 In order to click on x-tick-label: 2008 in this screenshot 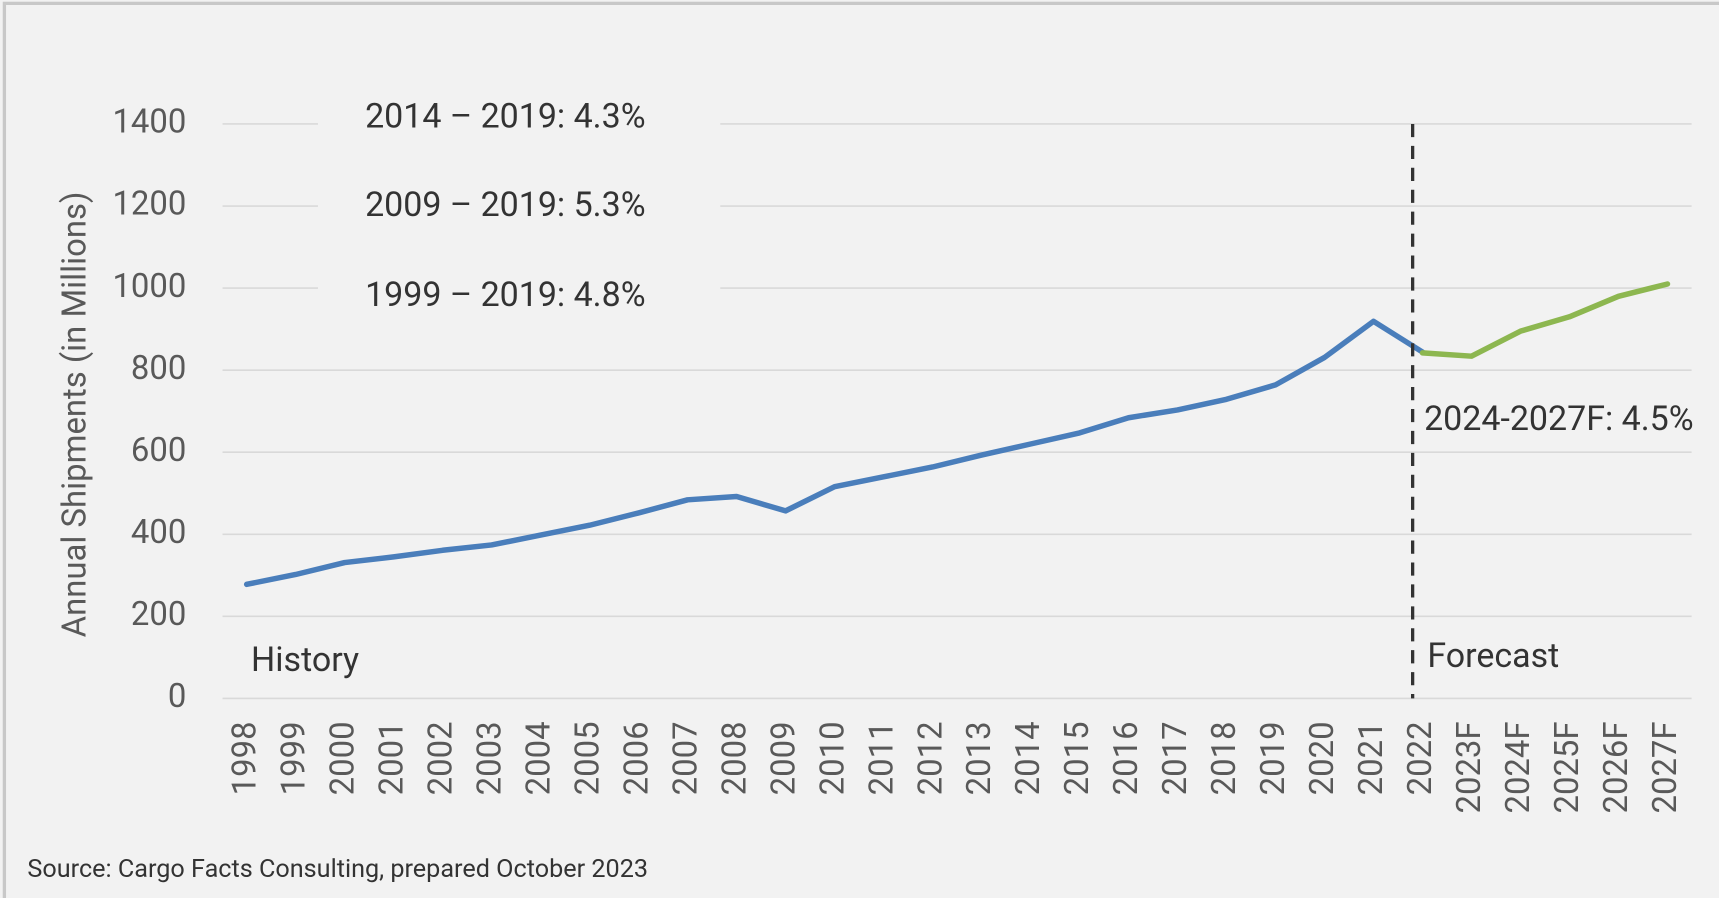, I will do `click(734, 758)`.